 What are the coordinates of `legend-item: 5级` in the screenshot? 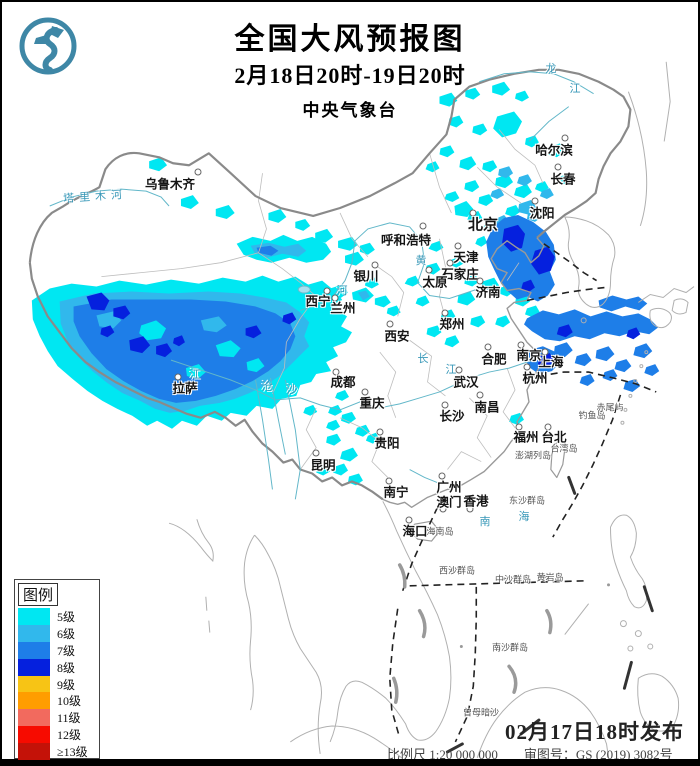 It's located at (58, 616).